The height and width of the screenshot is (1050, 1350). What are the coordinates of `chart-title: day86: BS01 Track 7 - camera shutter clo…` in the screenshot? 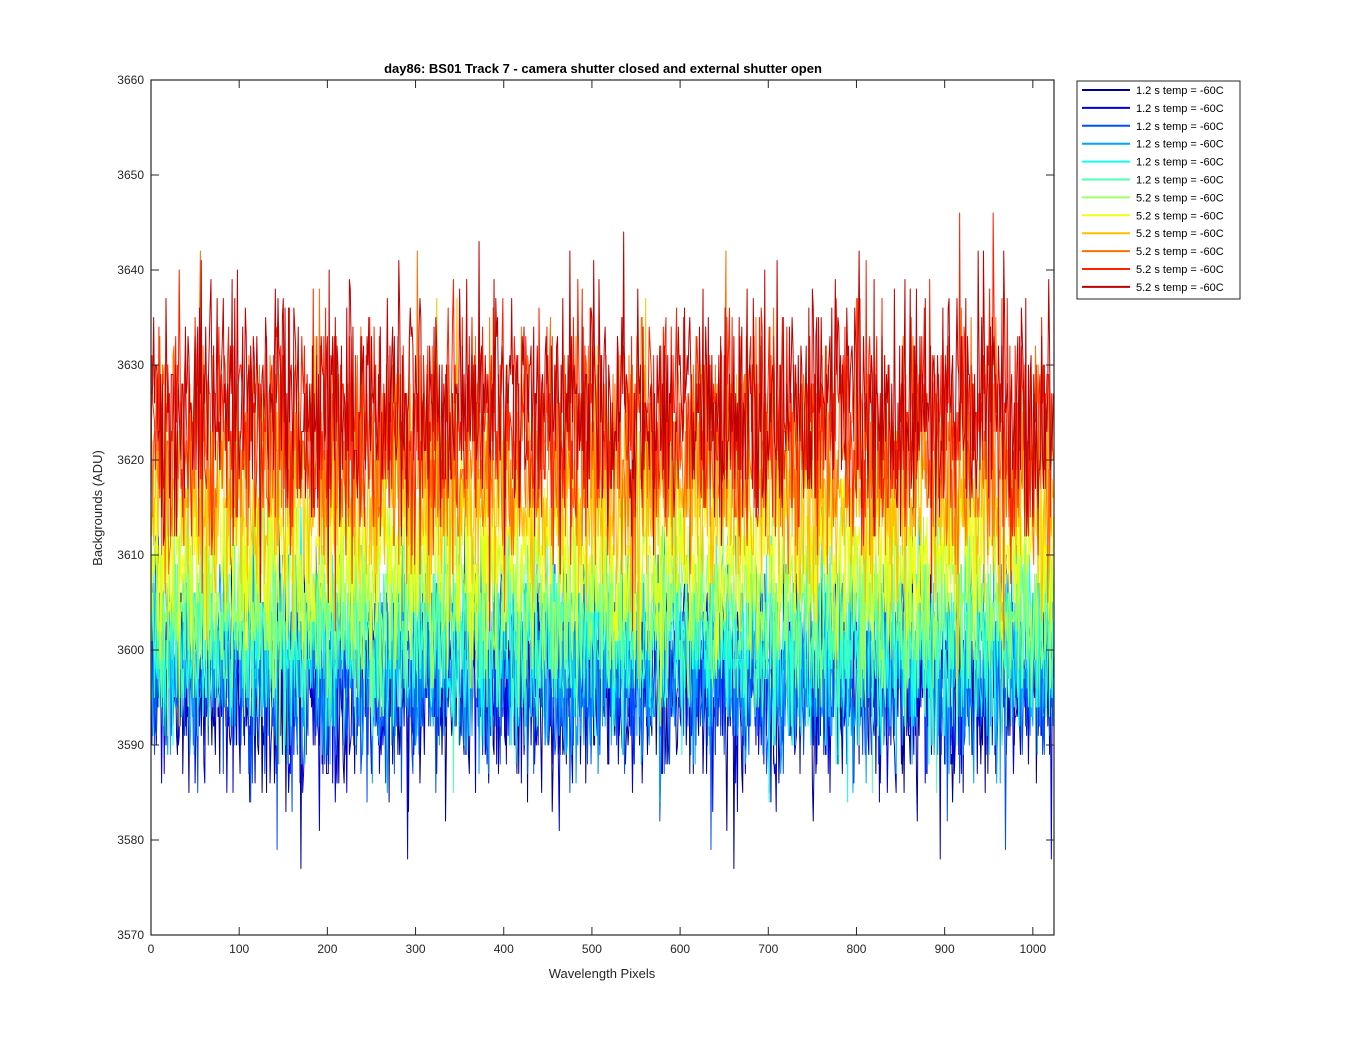 It's located at (603, 68).